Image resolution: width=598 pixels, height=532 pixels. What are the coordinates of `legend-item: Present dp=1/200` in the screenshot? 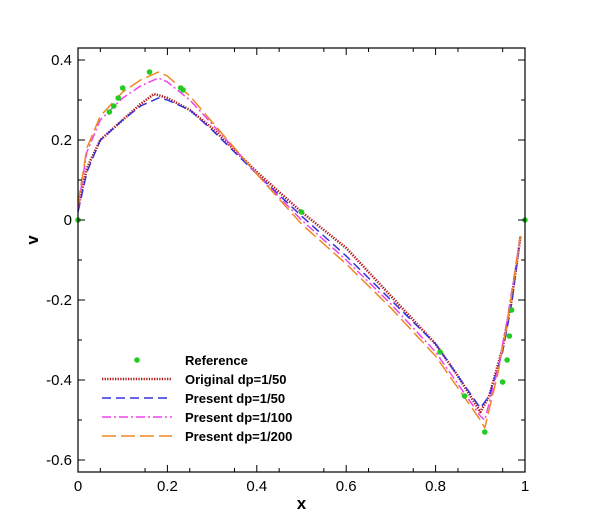 It's located at (197, 436).